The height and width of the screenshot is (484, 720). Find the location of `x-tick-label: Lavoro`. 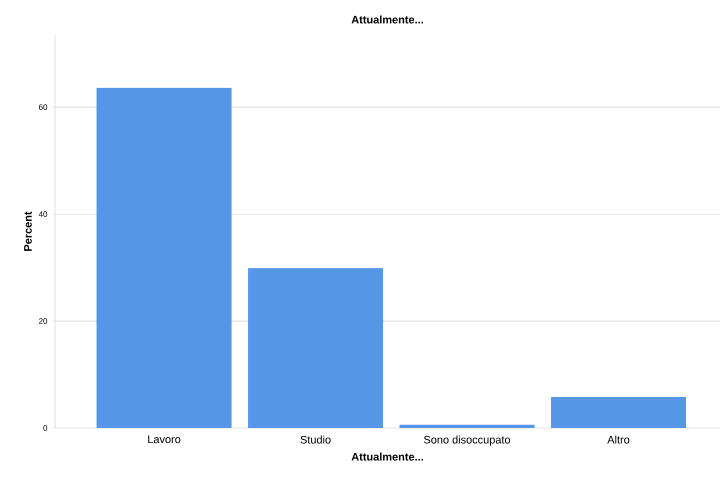

x-tick-label: Lavoro is located at coordinates (164, 440).